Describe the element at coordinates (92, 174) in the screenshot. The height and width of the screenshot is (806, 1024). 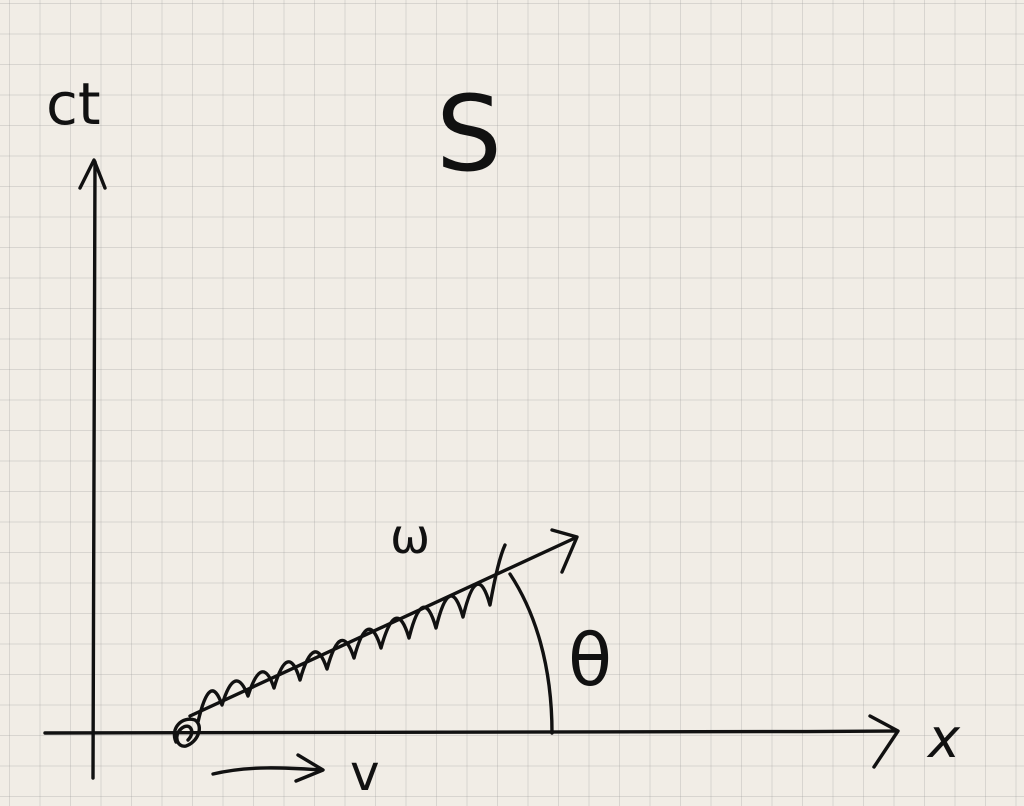
I see `ct-axis-arrowhead` at that location.